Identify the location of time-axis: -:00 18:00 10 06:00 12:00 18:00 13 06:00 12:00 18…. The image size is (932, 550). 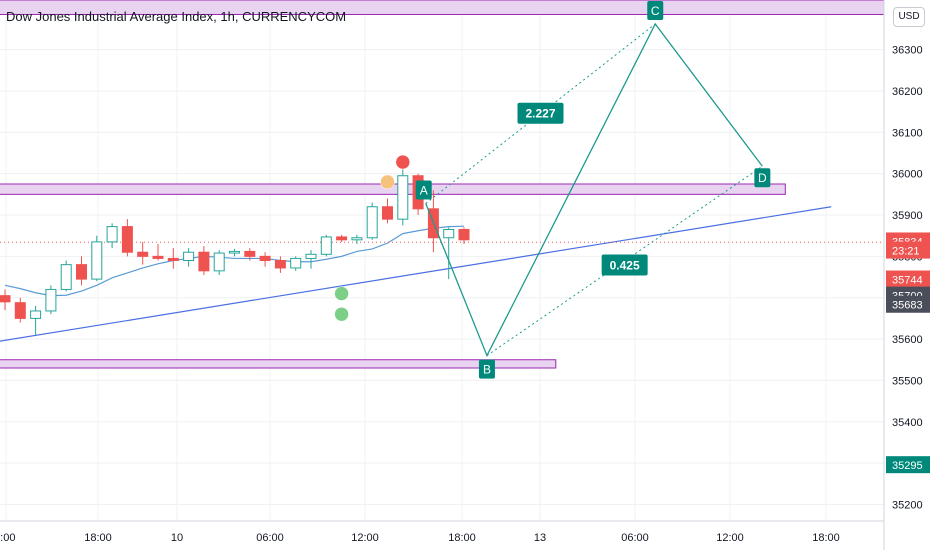
(442, 532).